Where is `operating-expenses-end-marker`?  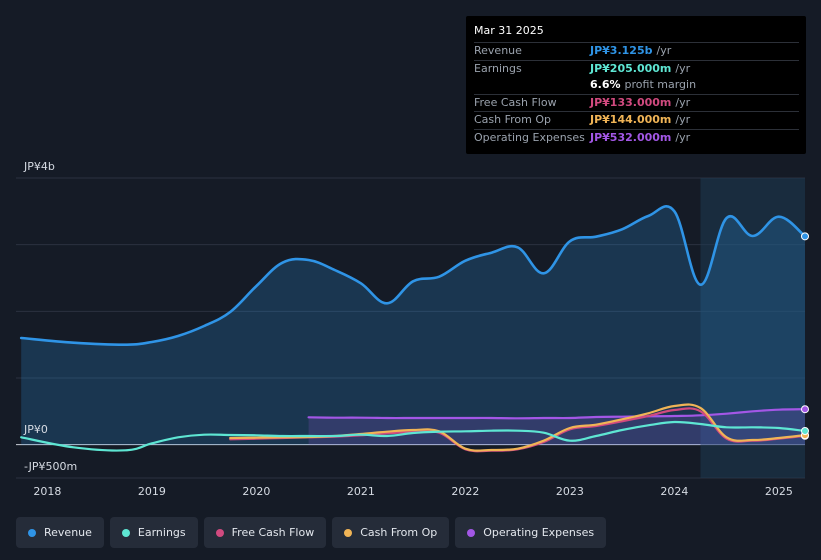 operating-expenses-end-marker is located at coordinates (805, 409).